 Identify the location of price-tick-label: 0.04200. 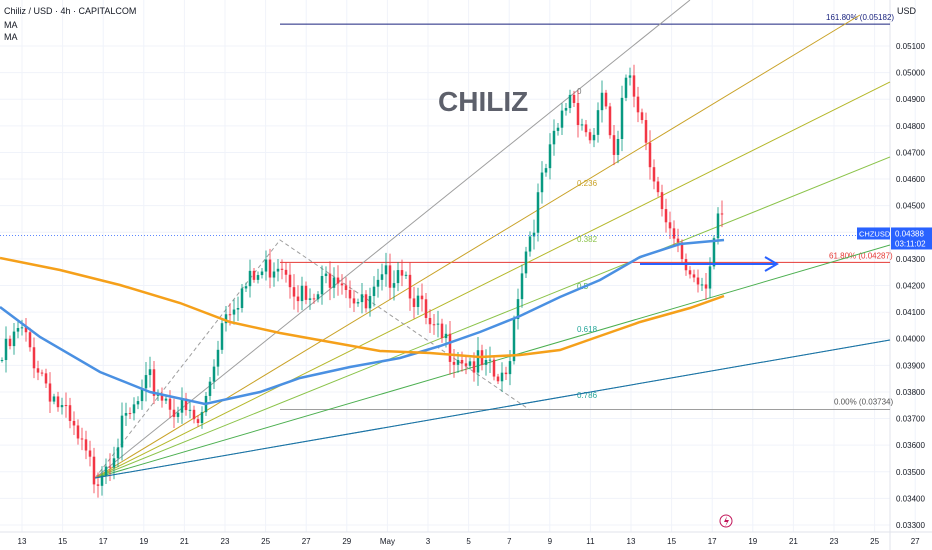
(910, 286).